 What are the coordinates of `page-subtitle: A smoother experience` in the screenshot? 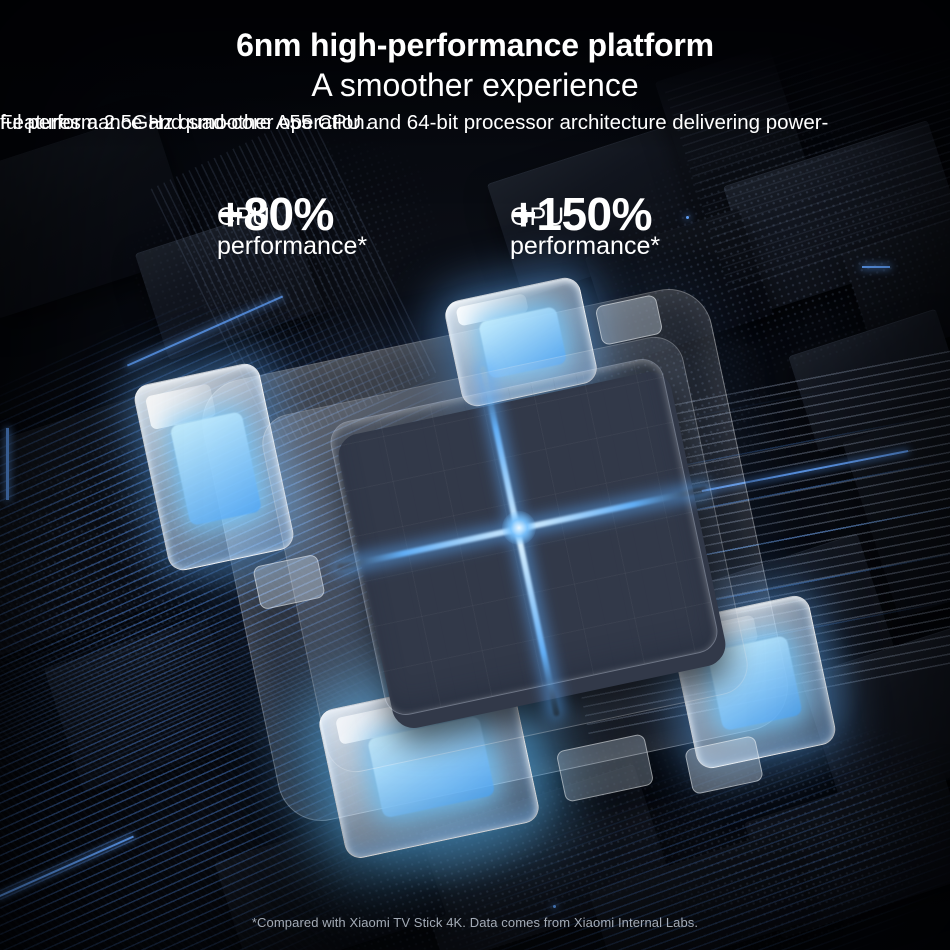 It's located at (475, 85).